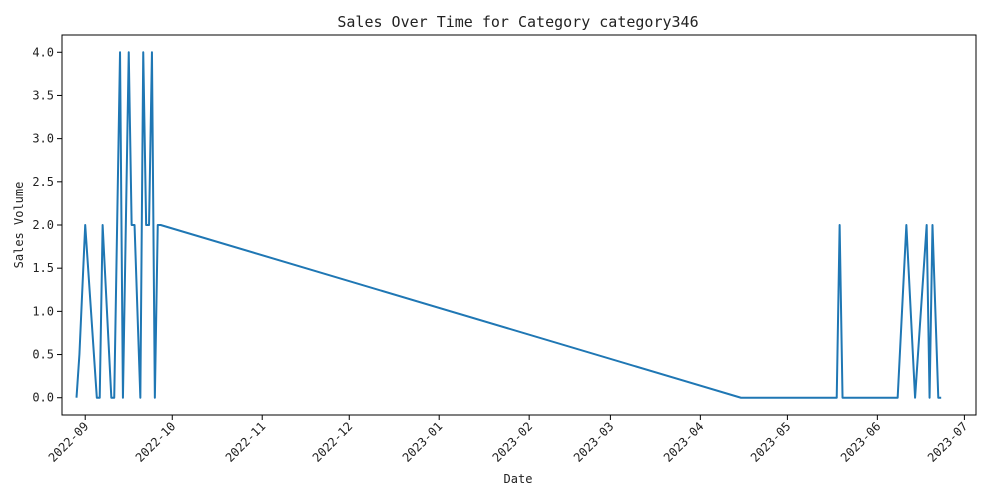  What do you see at coordinates (423, 442) in the screenshot?
I see `x-tick-label: 2023-01` at bounding box center [423, 442].